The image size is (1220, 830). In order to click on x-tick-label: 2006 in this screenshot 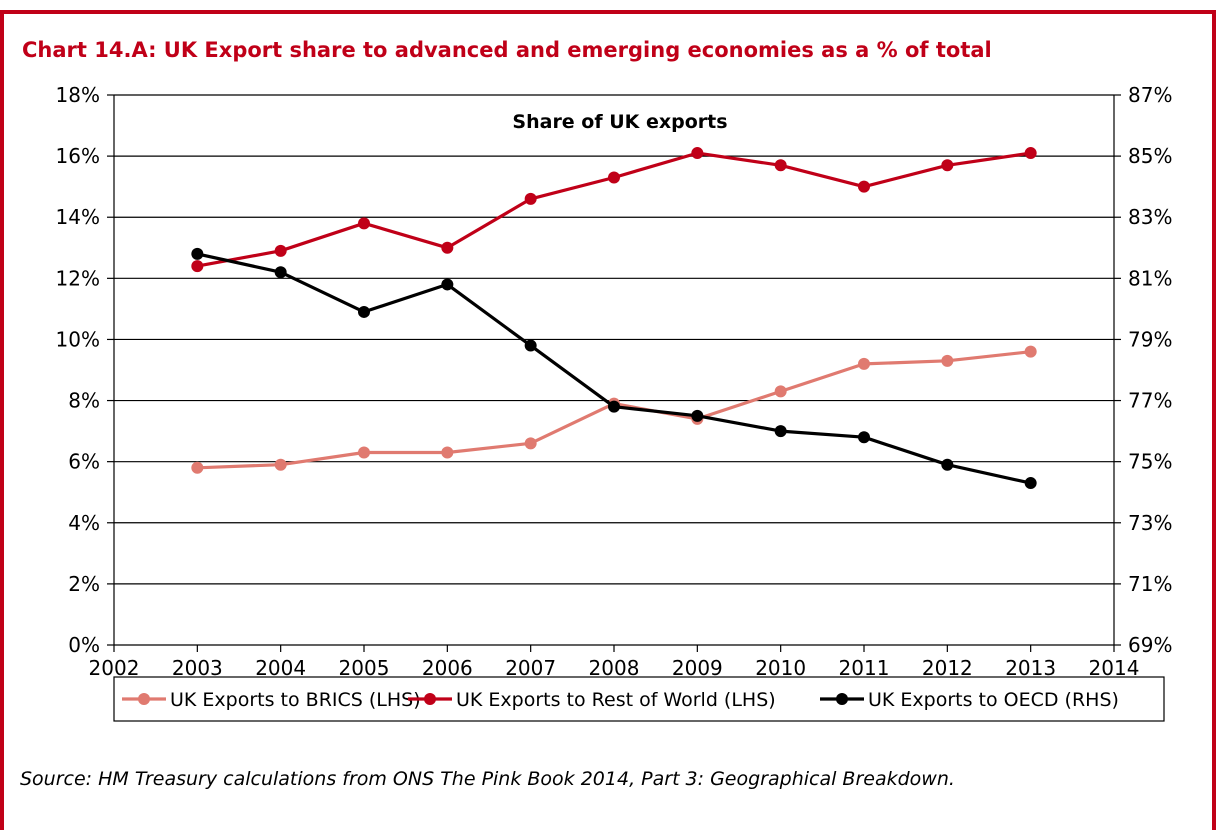, I will do `click(447, 668)`.